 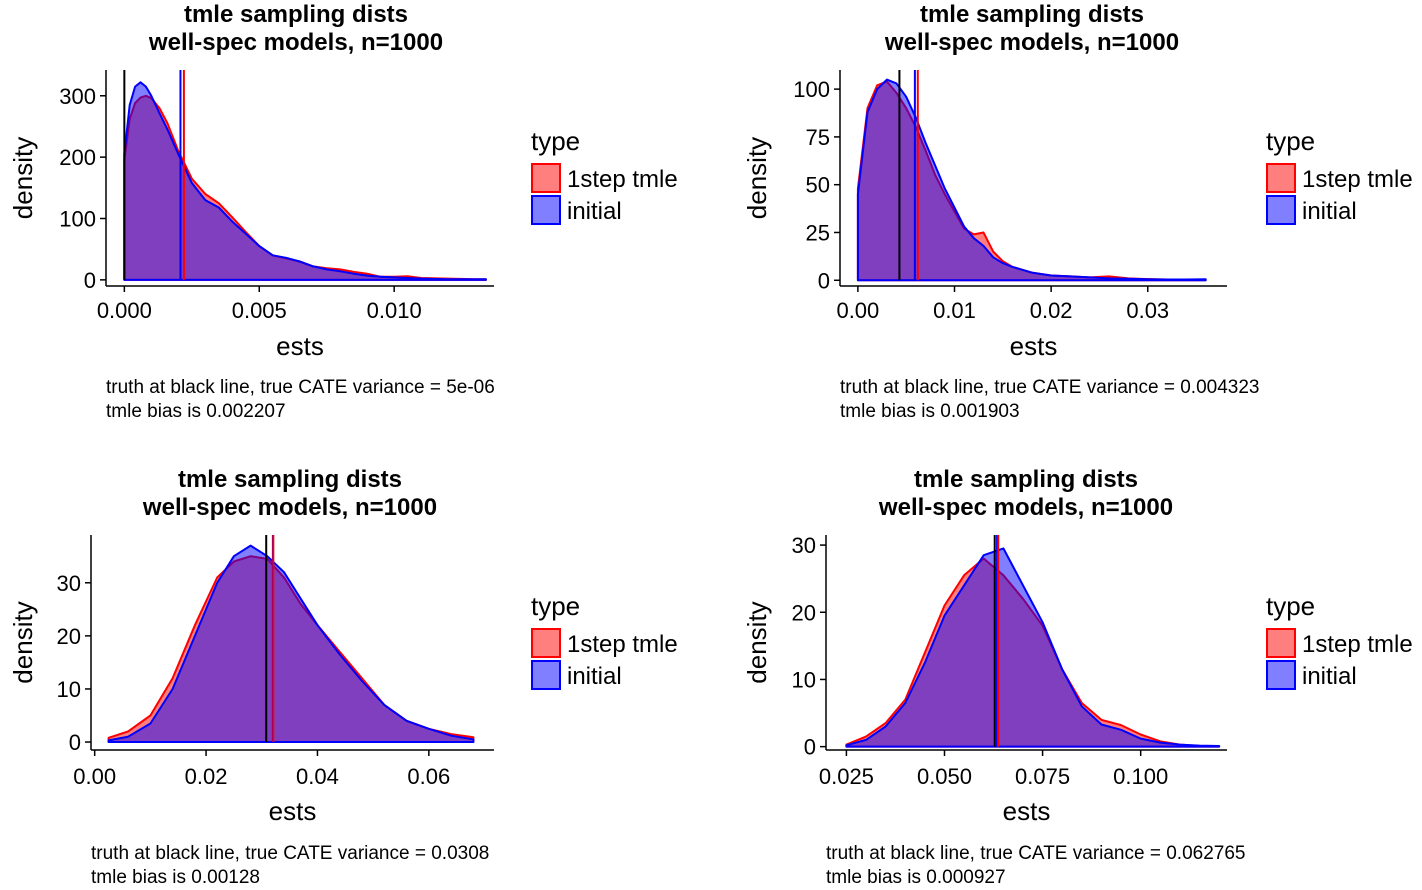 What do you see at coordinates (818, 232) in the screenshot?
I see `y-tick-label: 25` at bounding box center [818, 232].